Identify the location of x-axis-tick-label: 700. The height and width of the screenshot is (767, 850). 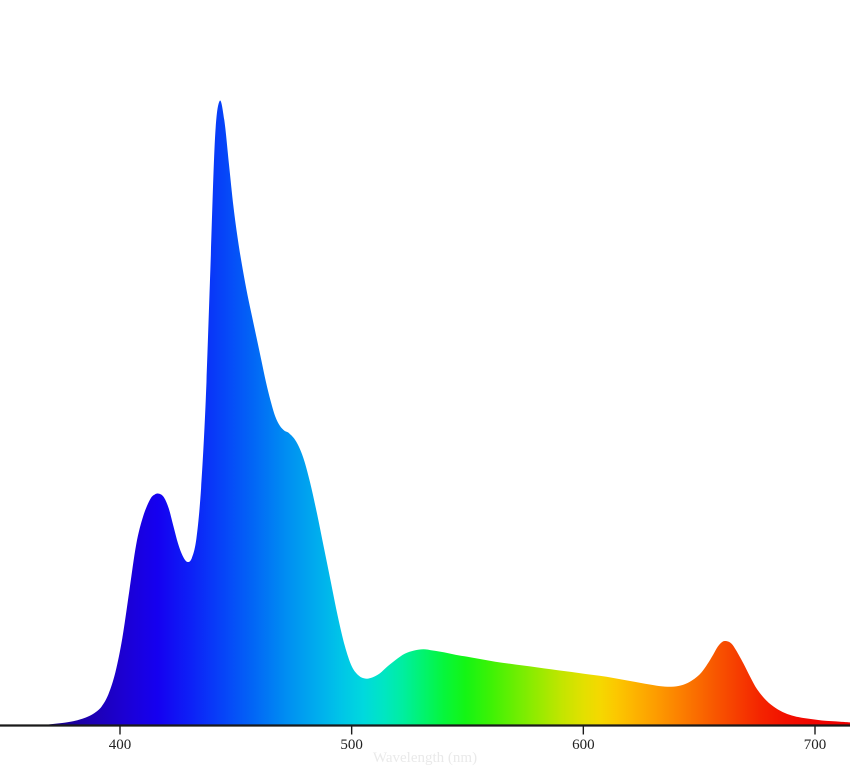
(815, 744).